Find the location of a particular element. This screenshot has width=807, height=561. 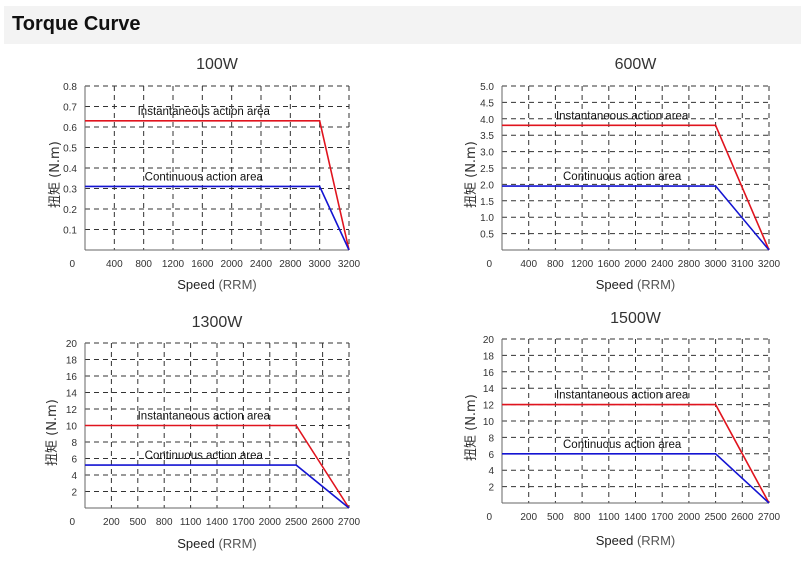

chart-600w-x-tick-label: 3200 is located at coordinates (769, 264).